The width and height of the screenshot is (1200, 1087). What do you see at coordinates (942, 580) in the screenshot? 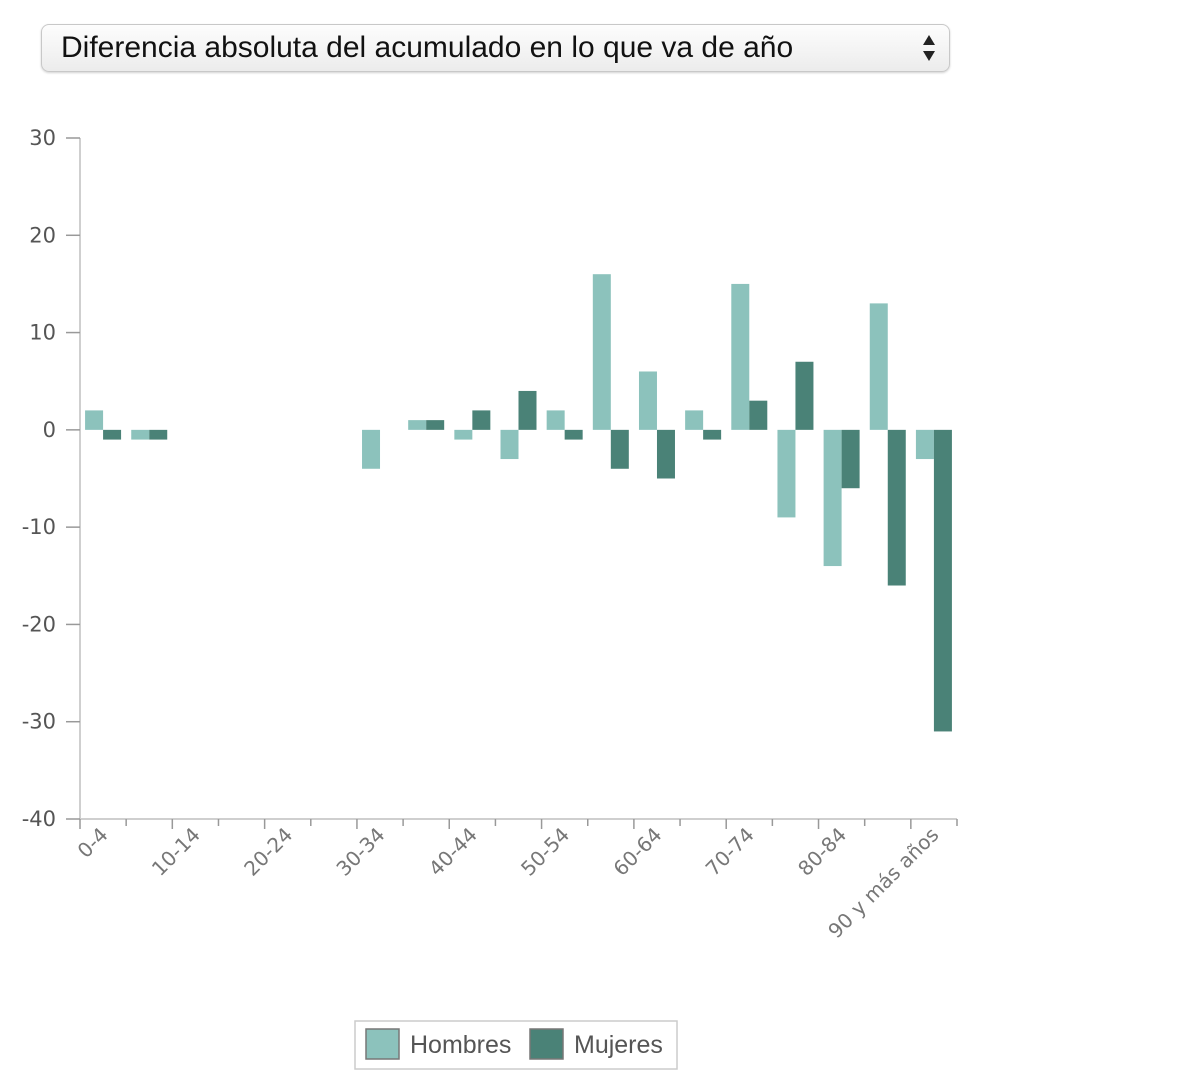
I see `bar-mujeres-90-y-más-años` at bounding box center [942, 580].